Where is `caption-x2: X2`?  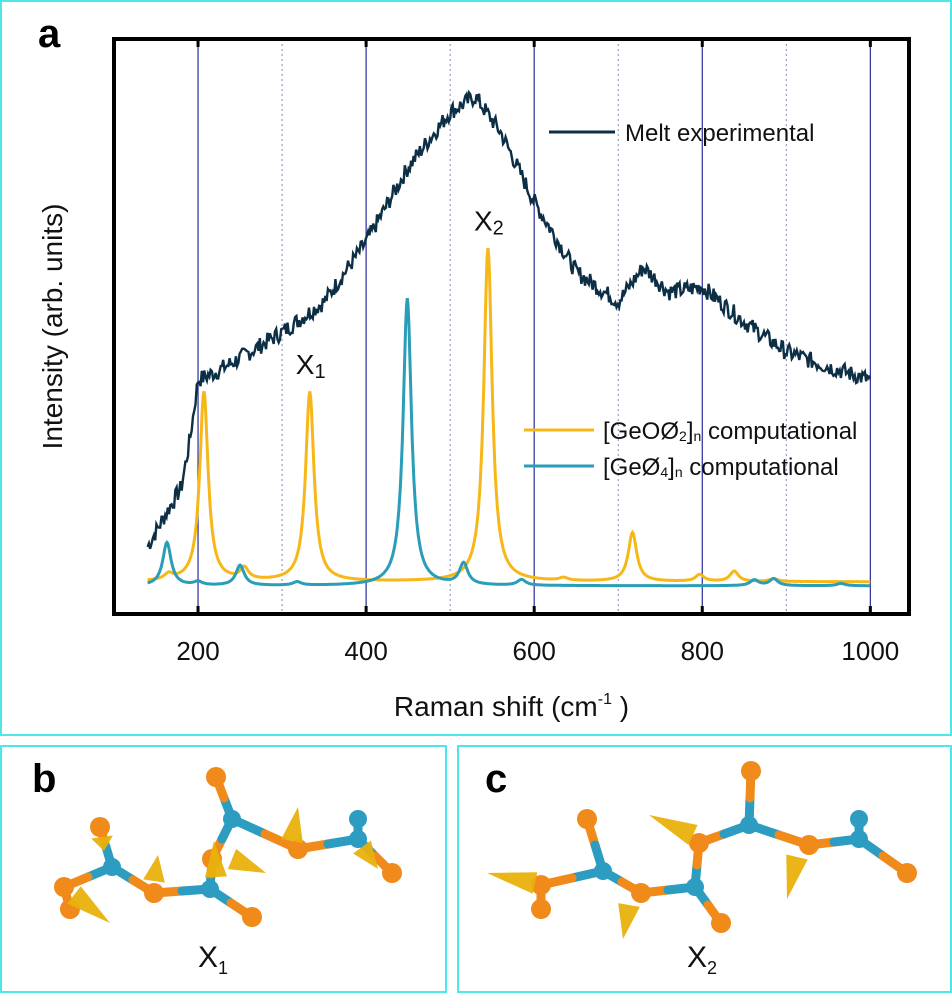 caption-x2: X2 is located at coordinates (702, 960).